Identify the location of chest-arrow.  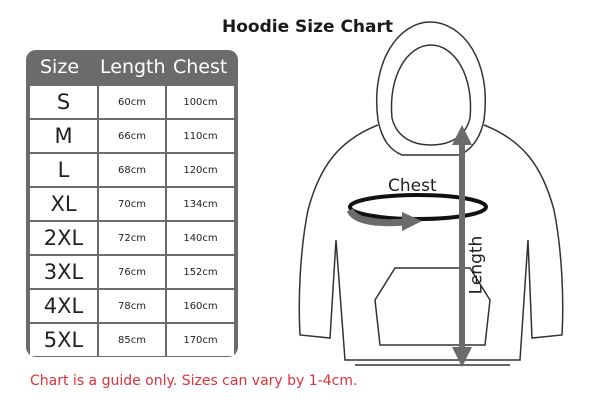
(376, 217).